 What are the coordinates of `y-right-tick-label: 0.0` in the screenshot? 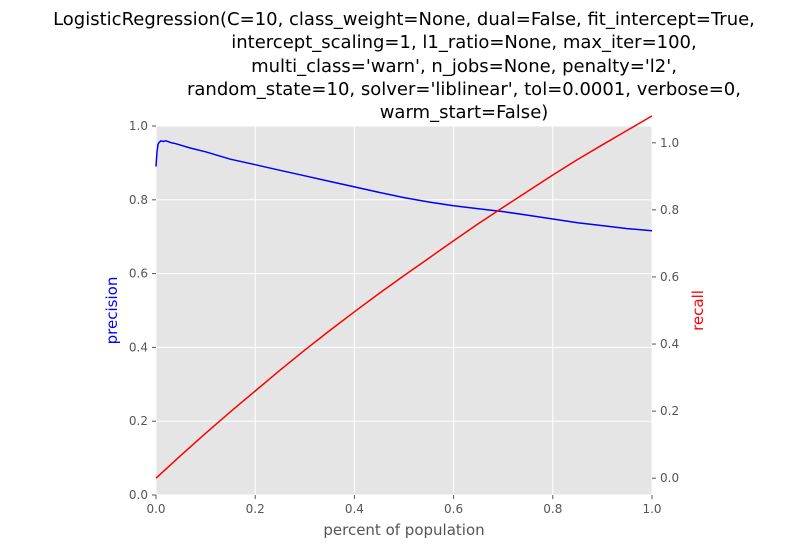 It's located at (669, 478).